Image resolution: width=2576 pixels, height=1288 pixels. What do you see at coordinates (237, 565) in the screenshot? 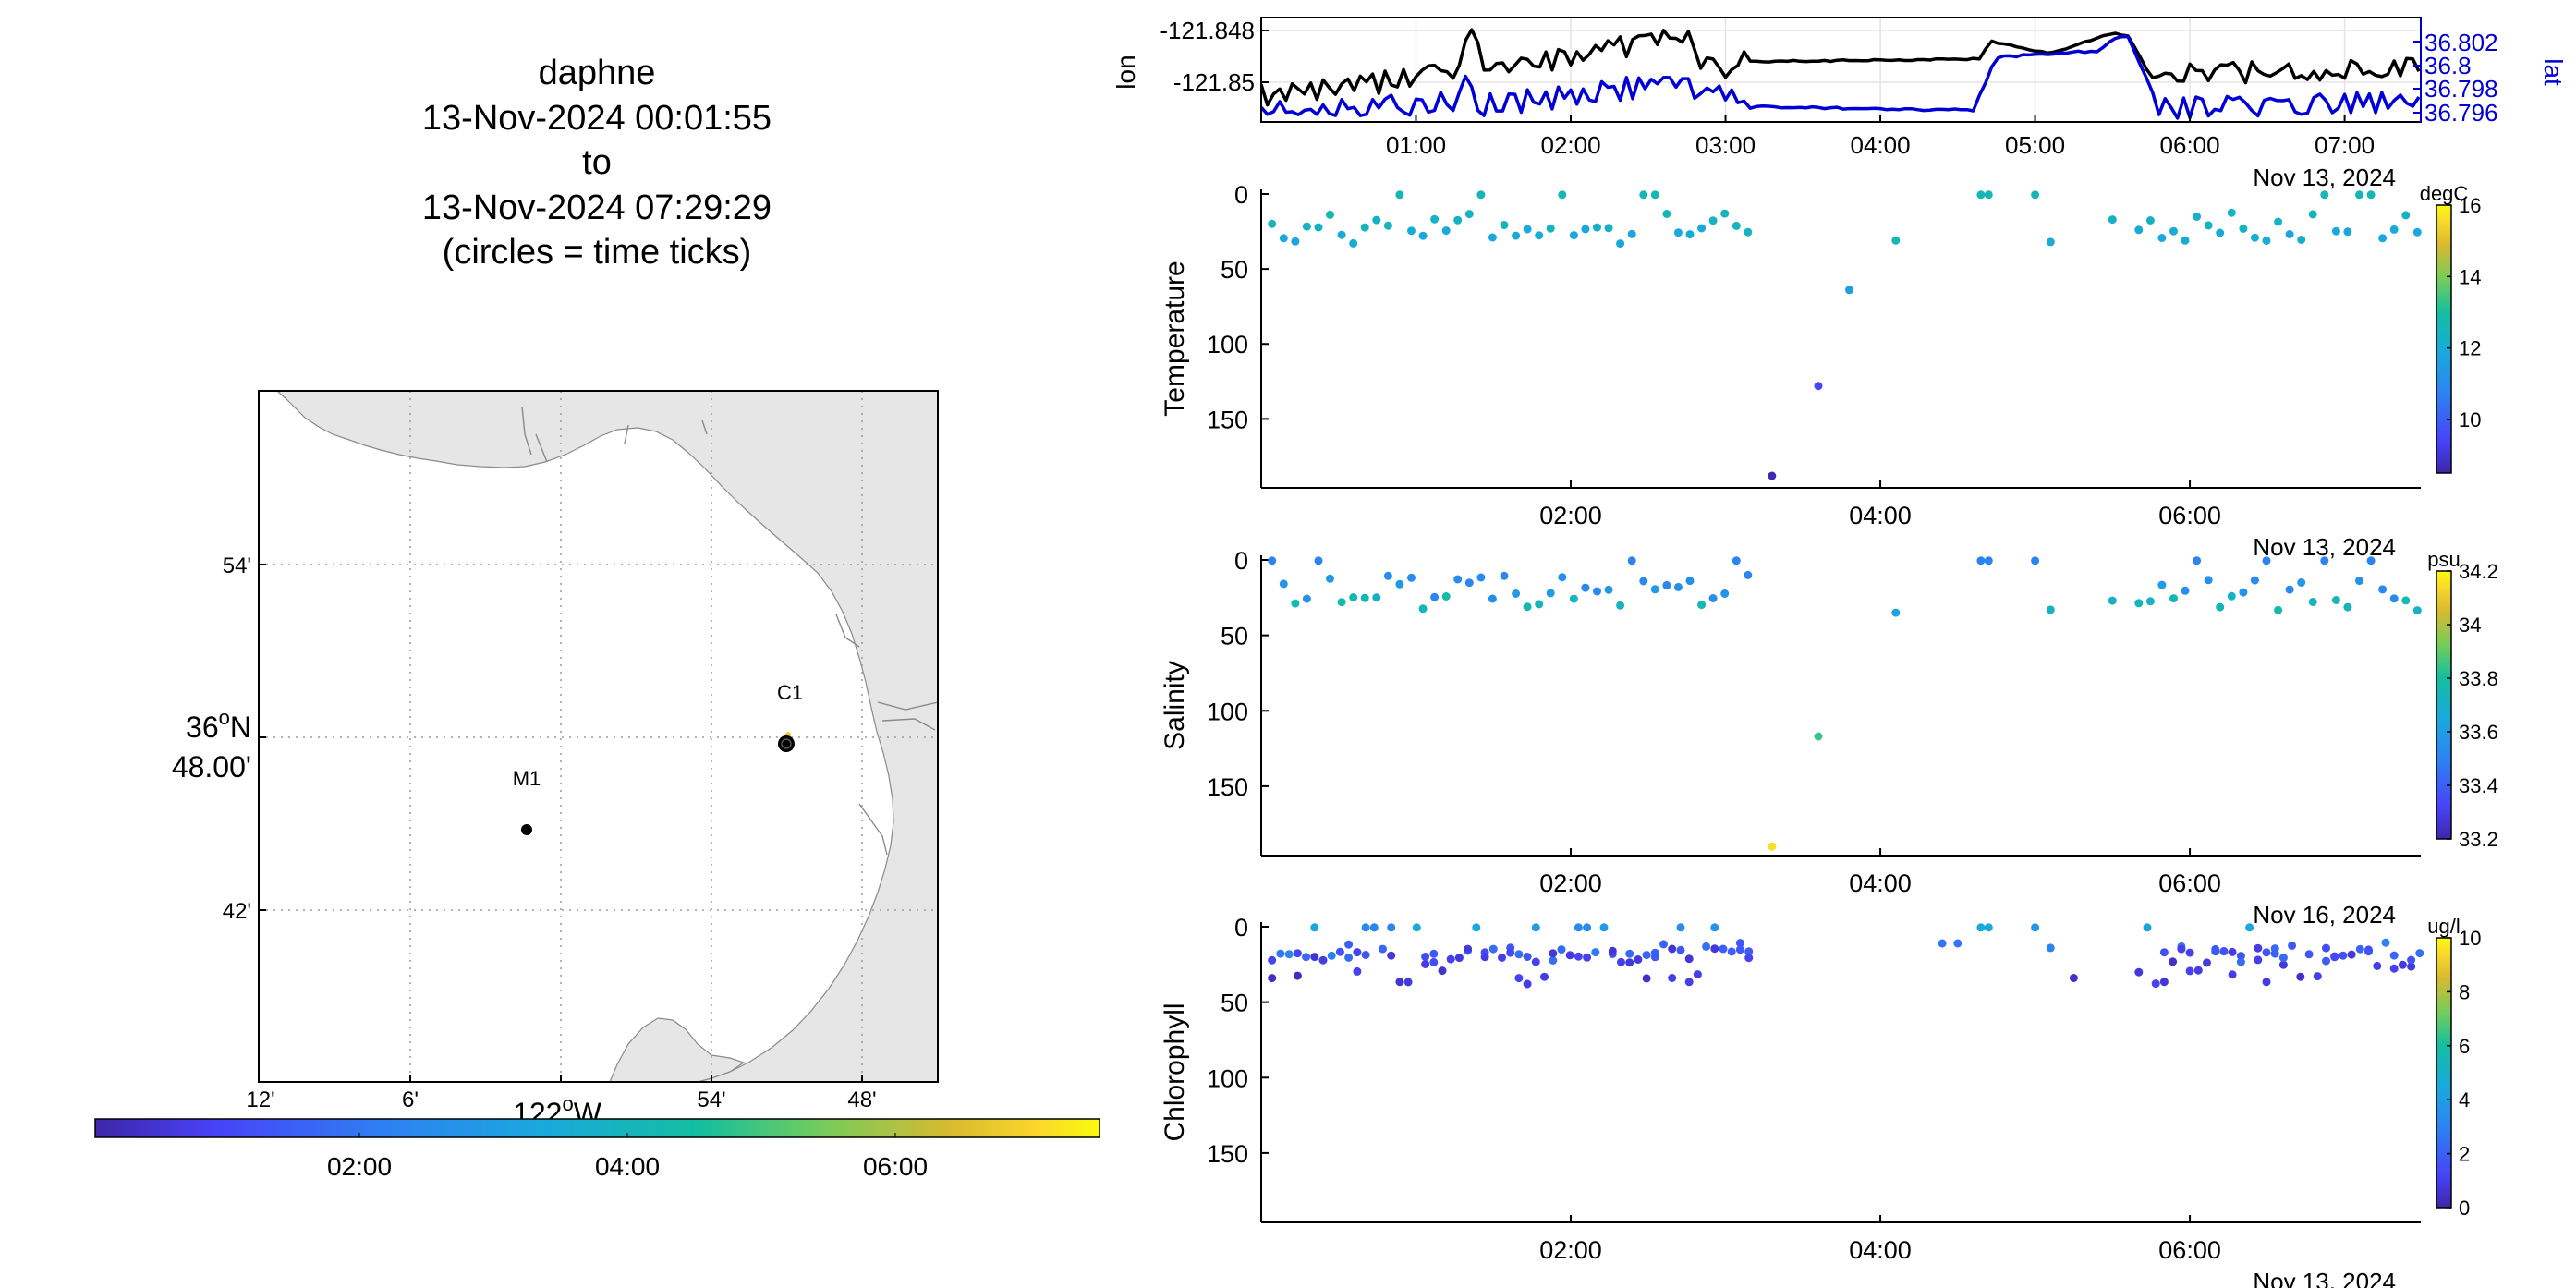
I see `map-lat-tick: 54'` at bounding box center [237, 565].